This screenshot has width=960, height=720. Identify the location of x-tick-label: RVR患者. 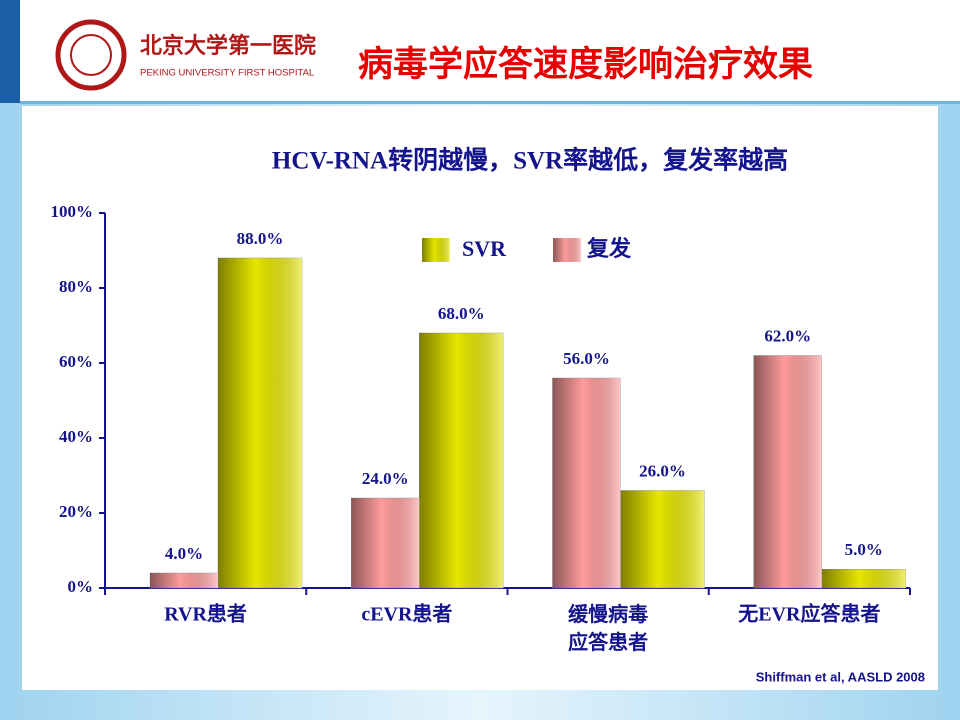
(205, 614).